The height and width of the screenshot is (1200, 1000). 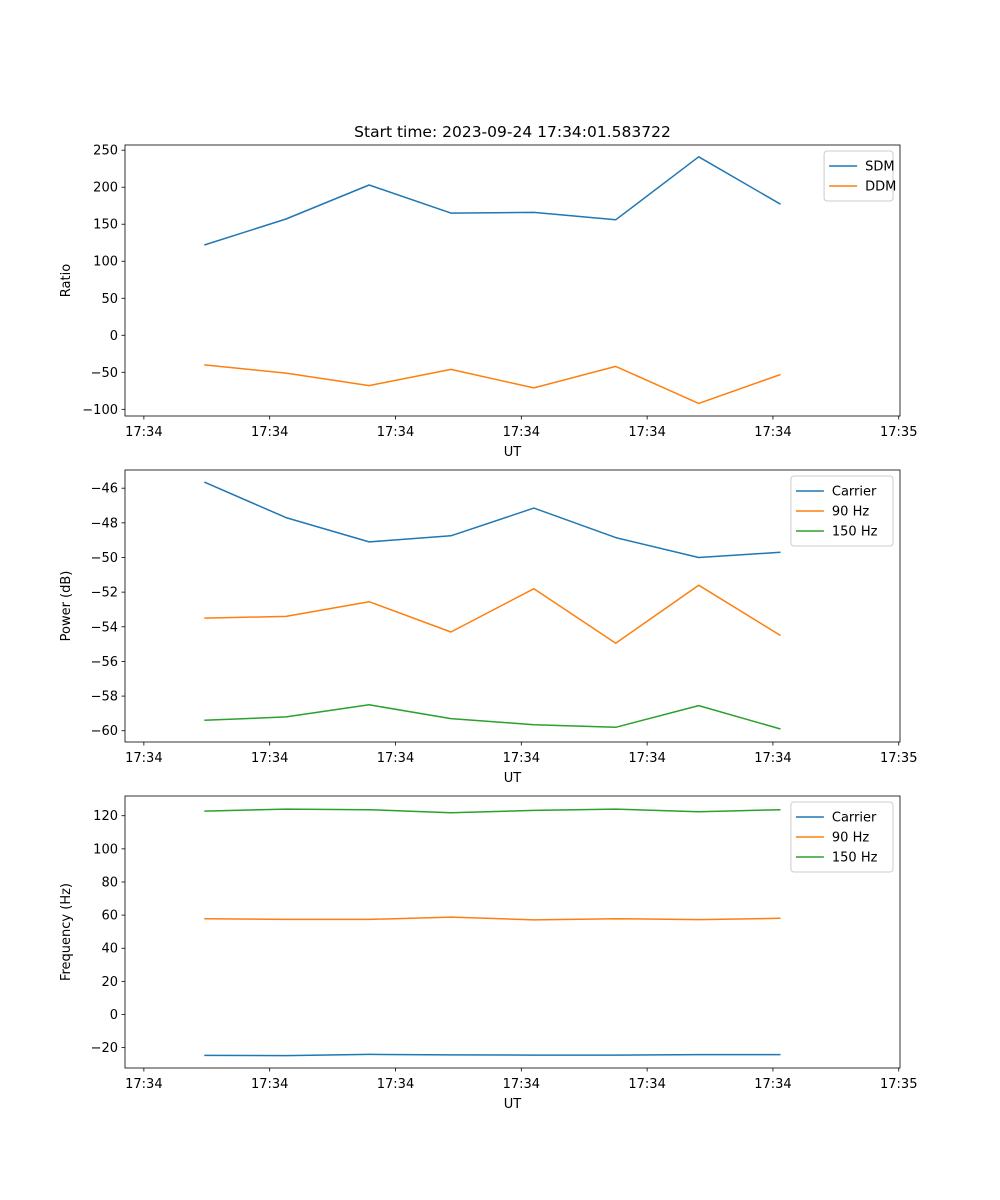 I want to click on y-tick-label: 250, so click(x=105, y=151).